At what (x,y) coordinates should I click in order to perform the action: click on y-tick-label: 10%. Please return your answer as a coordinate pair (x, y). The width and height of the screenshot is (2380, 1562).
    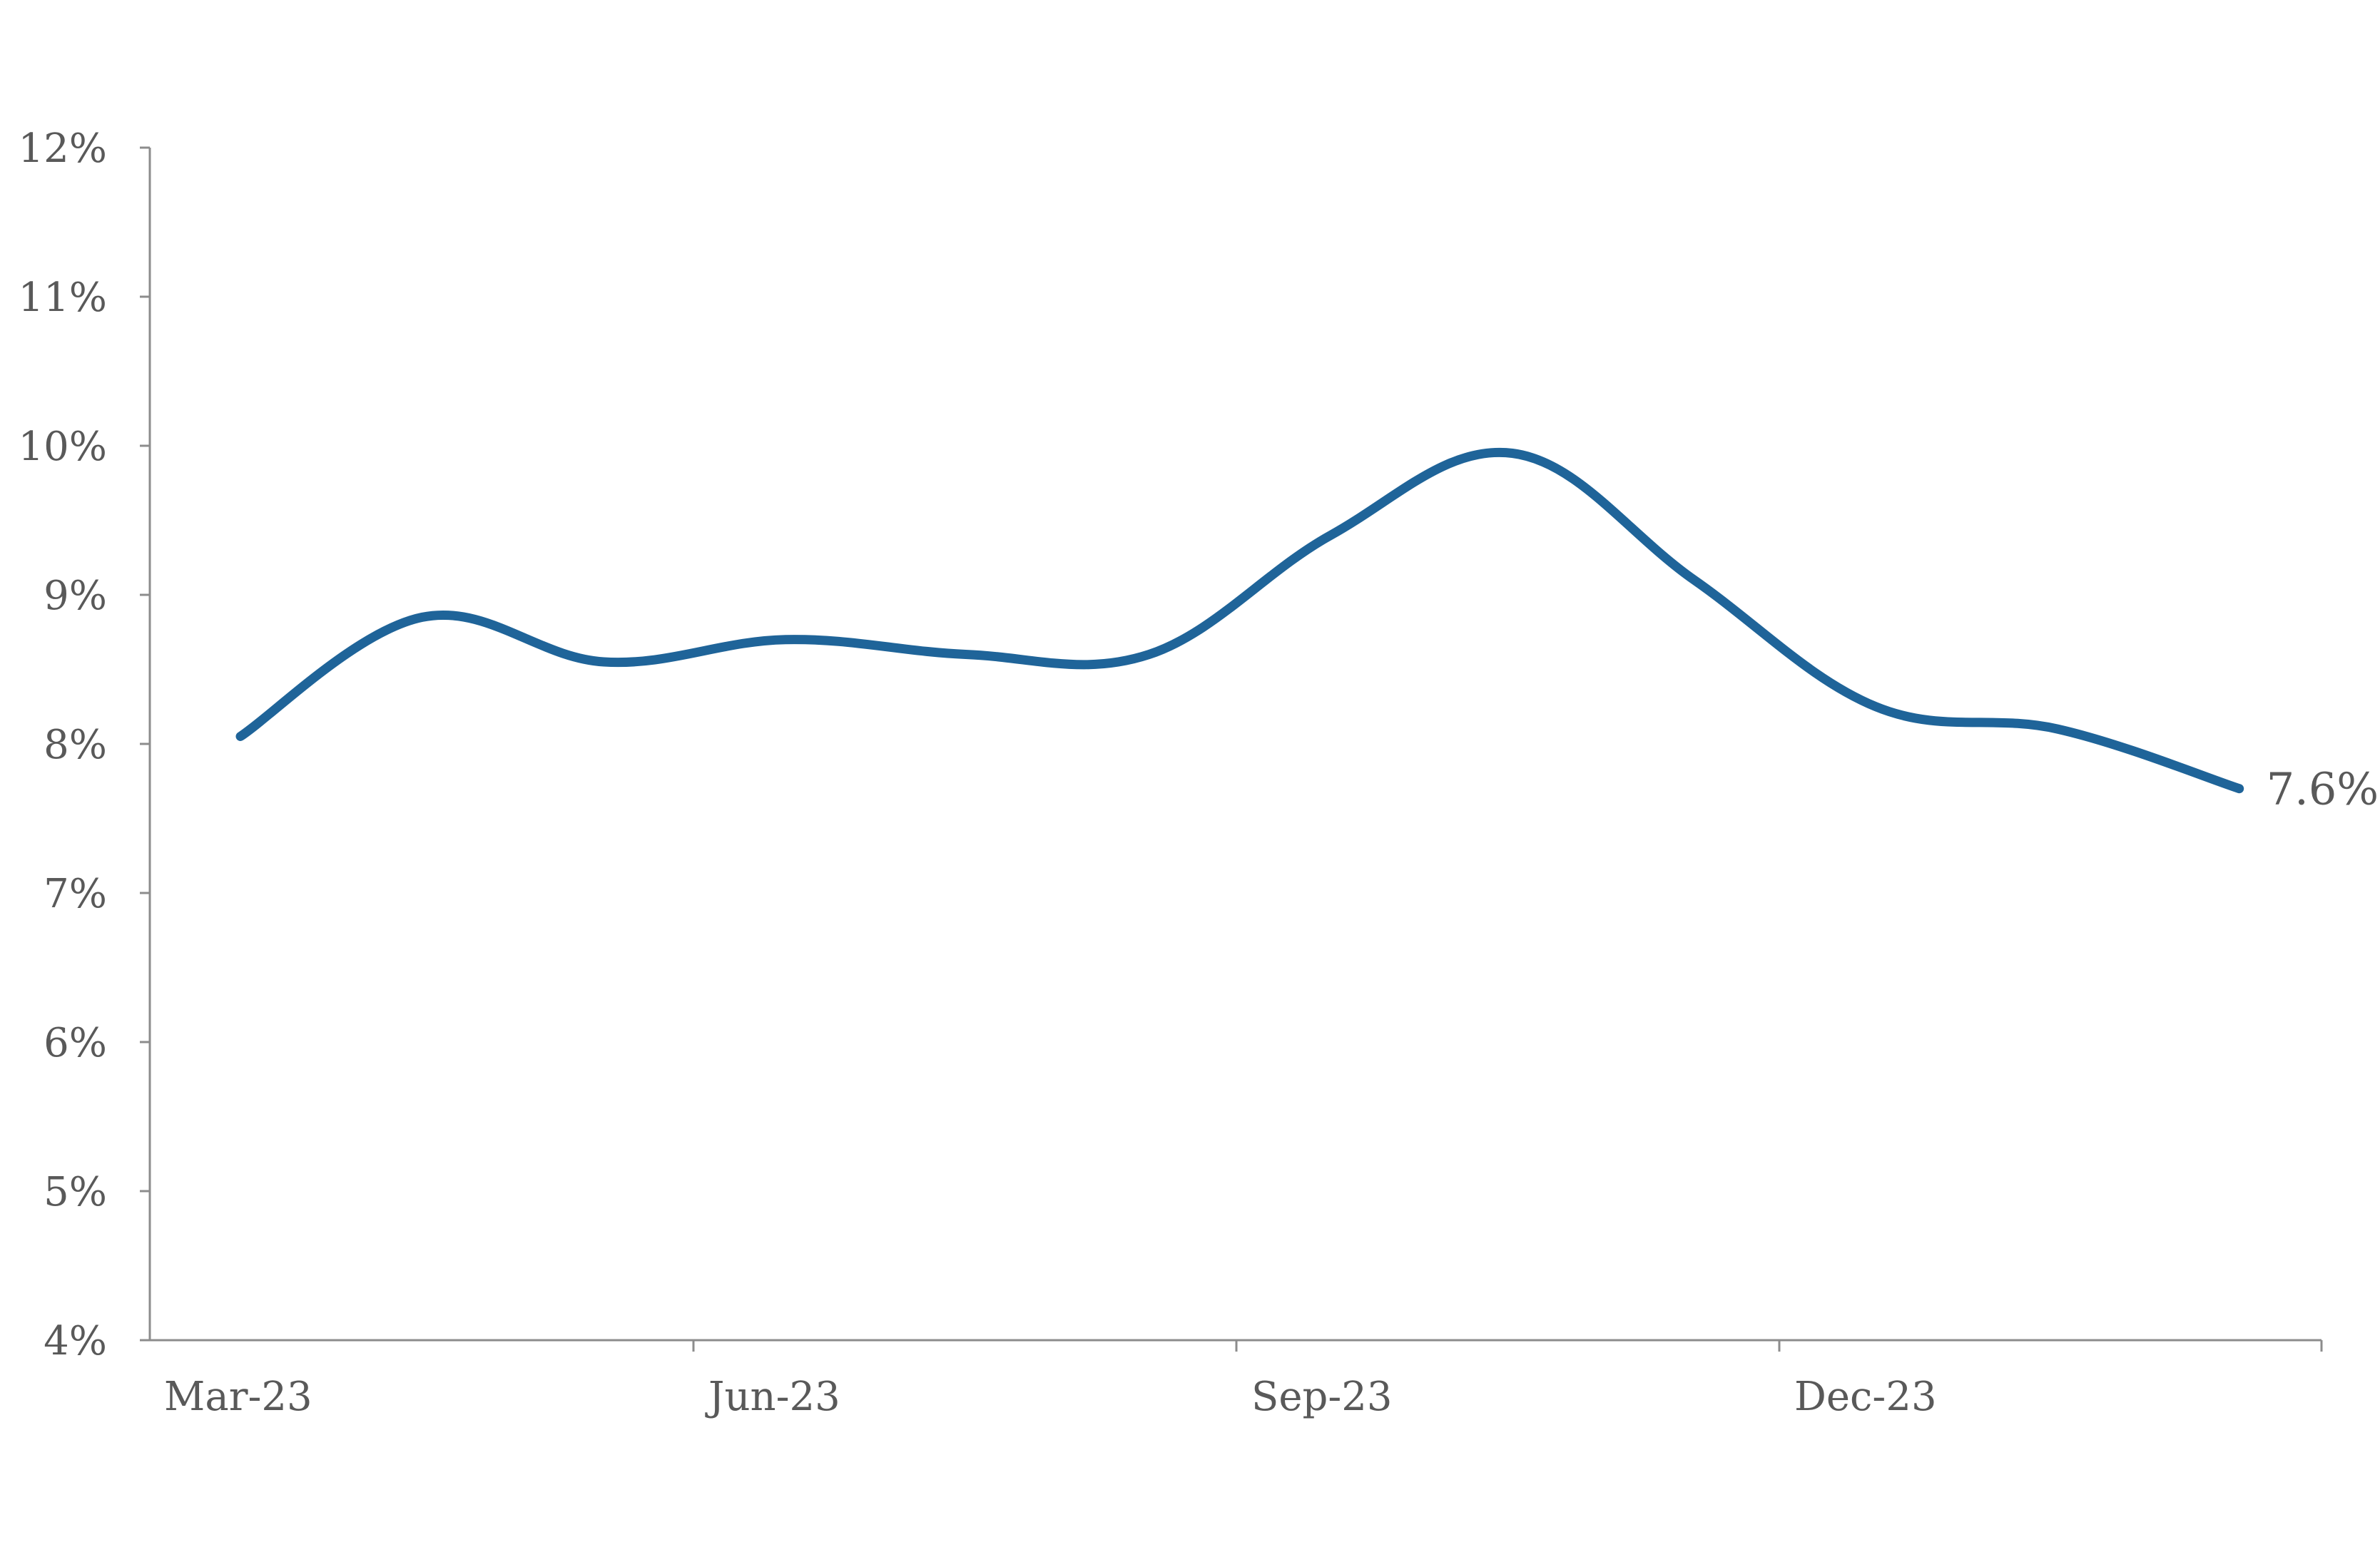
    Looking at the image, I should click on (63, 447).